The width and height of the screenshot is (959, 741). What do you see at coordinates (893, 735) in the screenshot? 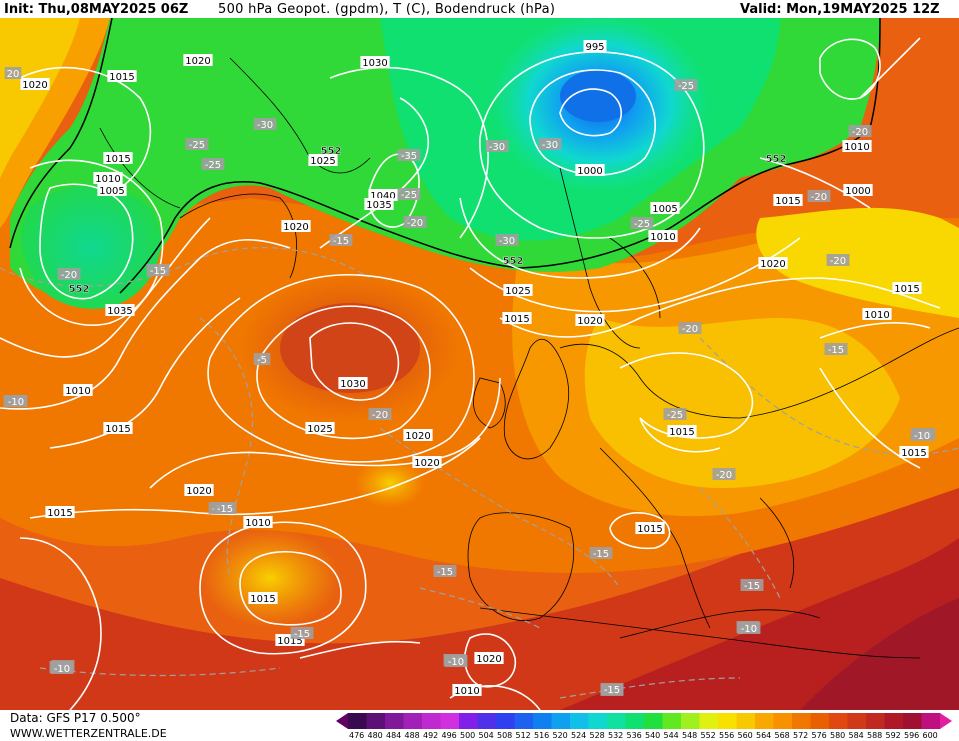
I see `legend-tick-label: 592` at bounding box center [893, 735].